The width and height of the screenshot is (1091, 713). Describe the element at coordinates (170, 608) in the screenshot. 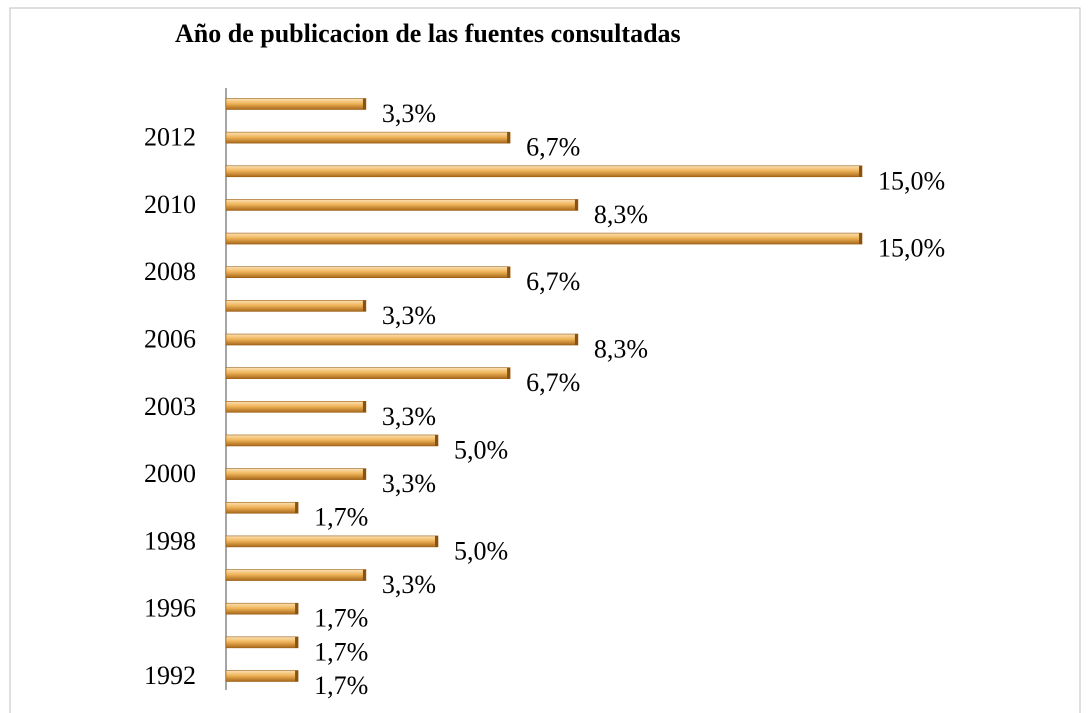

I see `y-tick-label: 1996` at that location.